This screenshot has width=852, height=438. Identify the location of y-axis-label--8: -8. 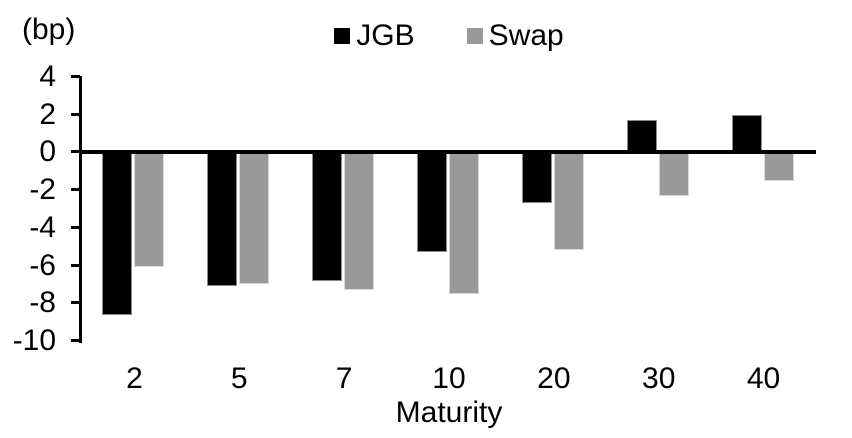
(42, 303).